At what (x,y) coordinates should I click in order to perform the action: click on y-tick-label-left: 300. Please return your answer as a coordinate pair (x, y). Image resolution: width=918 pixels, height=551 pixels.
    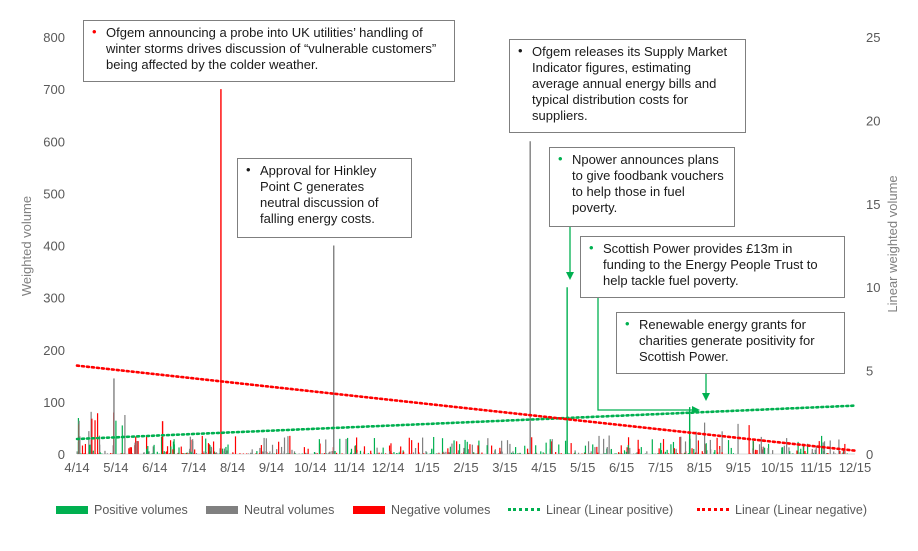
    Looking at the image, I should click on (54, 298).